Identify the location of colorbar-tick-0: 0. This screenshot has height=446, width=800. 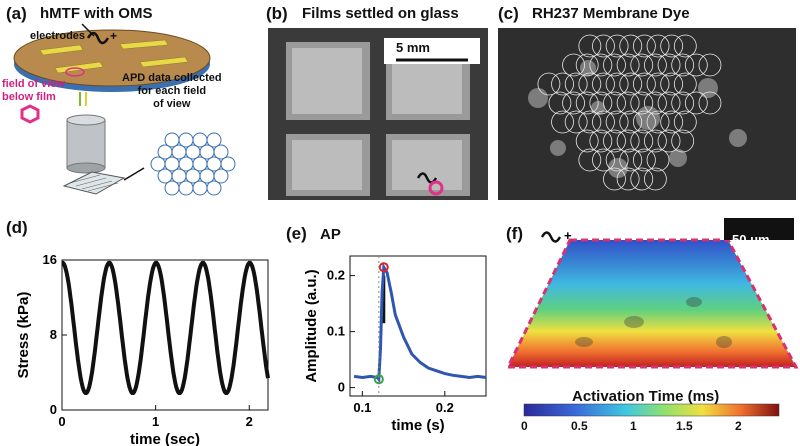
(524, 426).